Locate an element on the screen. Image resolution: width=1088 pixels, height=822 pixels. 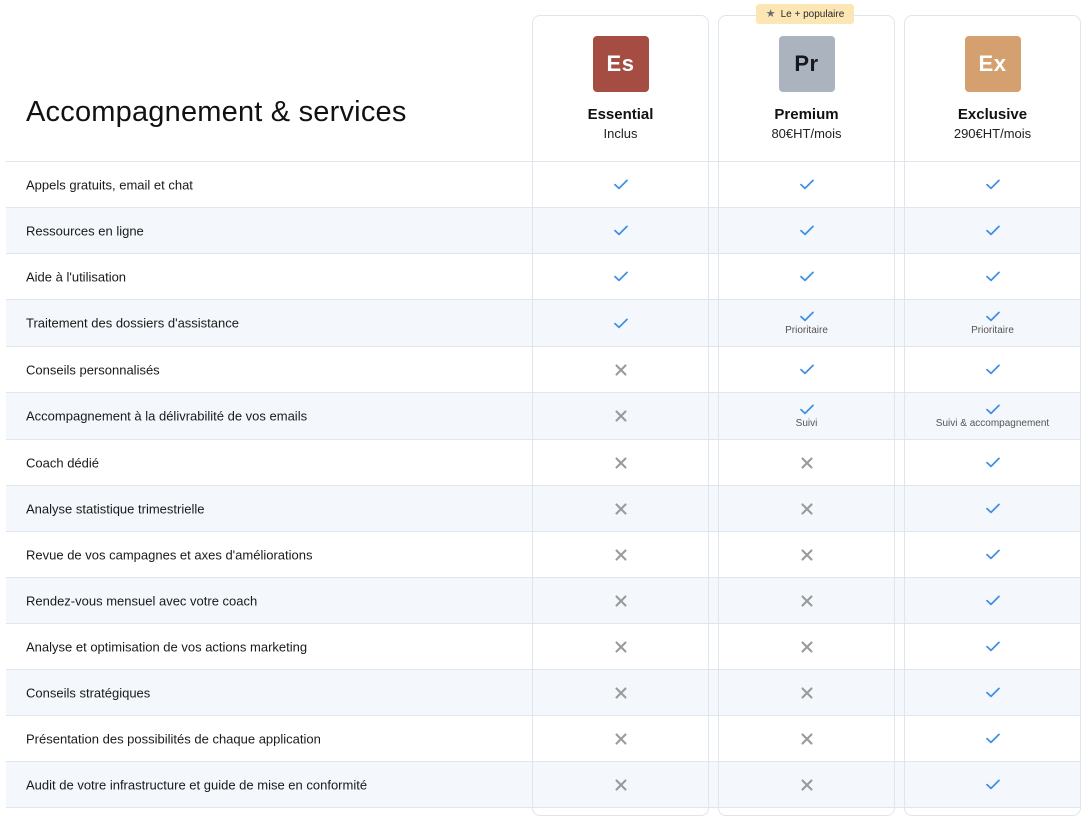
plan-logo-essential: Es is located at coordinates (620, 64).